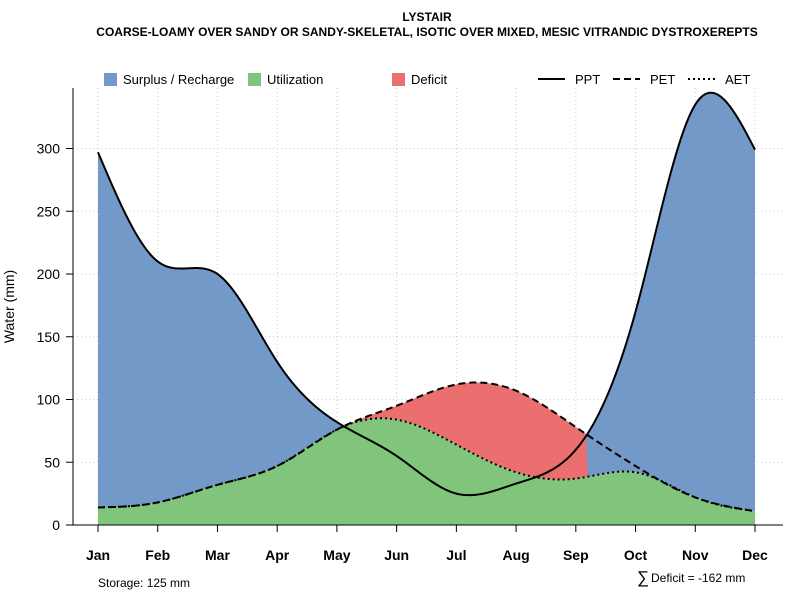 The width and height of the screenshot is (800, 600). Describe the element at coordinates (49, 149) in the screenshot. I see `y-tick-label: 300` at that location.